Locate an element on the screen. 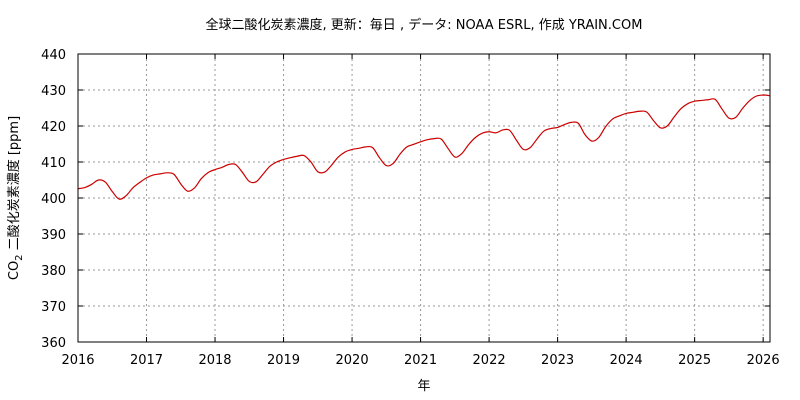  y-tick-label-360: 360 is located at coordinates (53, 343).